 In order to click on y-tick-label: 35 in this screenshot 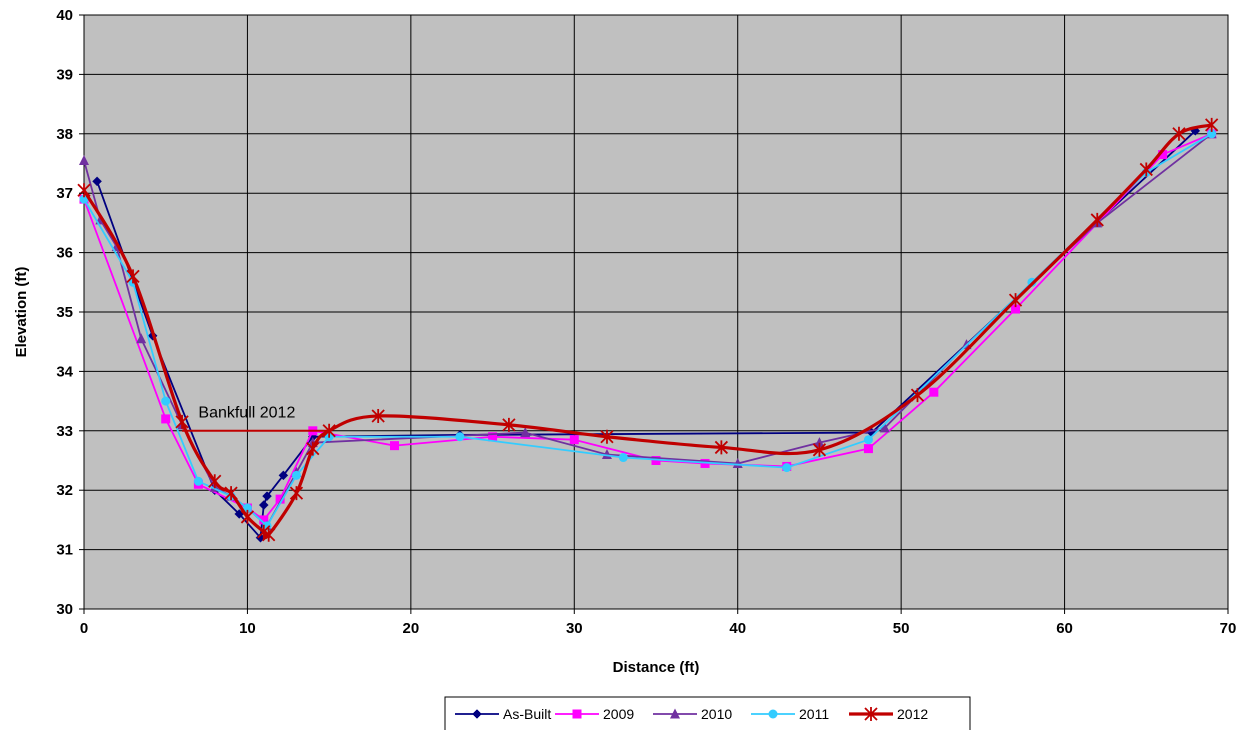, I will do `click(64, 312)`.